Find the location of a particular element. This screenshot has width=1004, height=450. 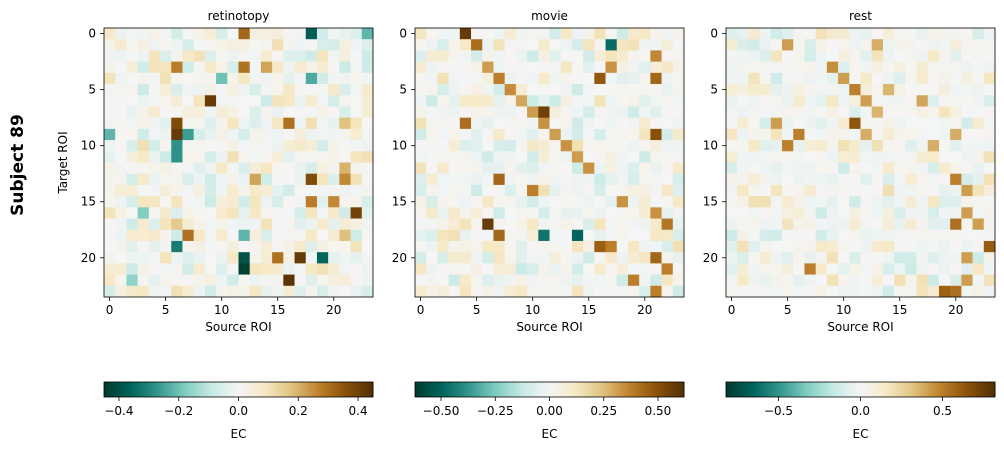

x-tick-label: 5 is located at coordinates (477, 310).